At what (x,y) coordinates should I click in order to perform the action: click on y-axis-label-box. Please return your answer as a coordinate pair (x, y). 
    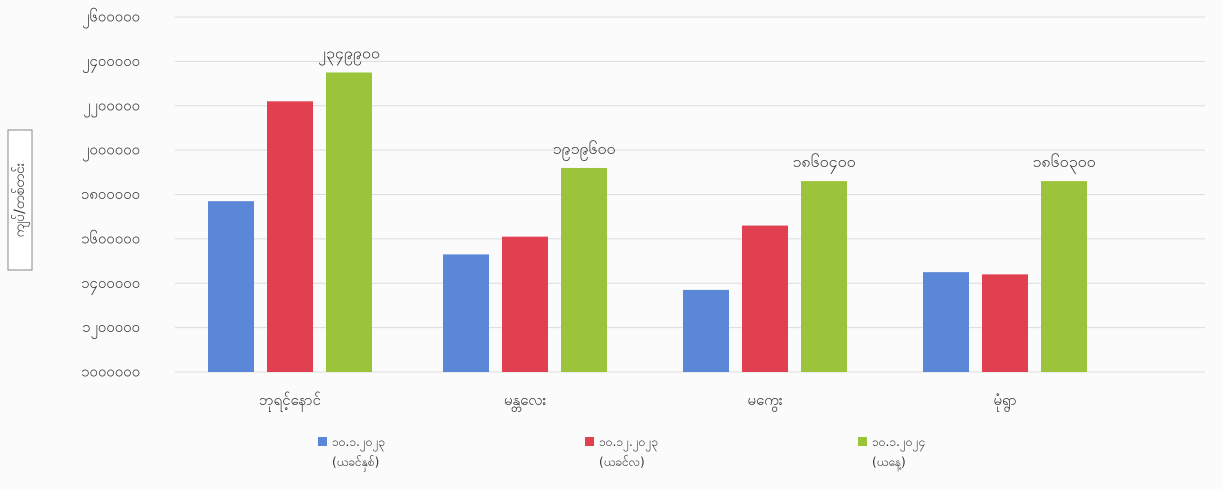
    Looking at the image, I should click on (20, 200).